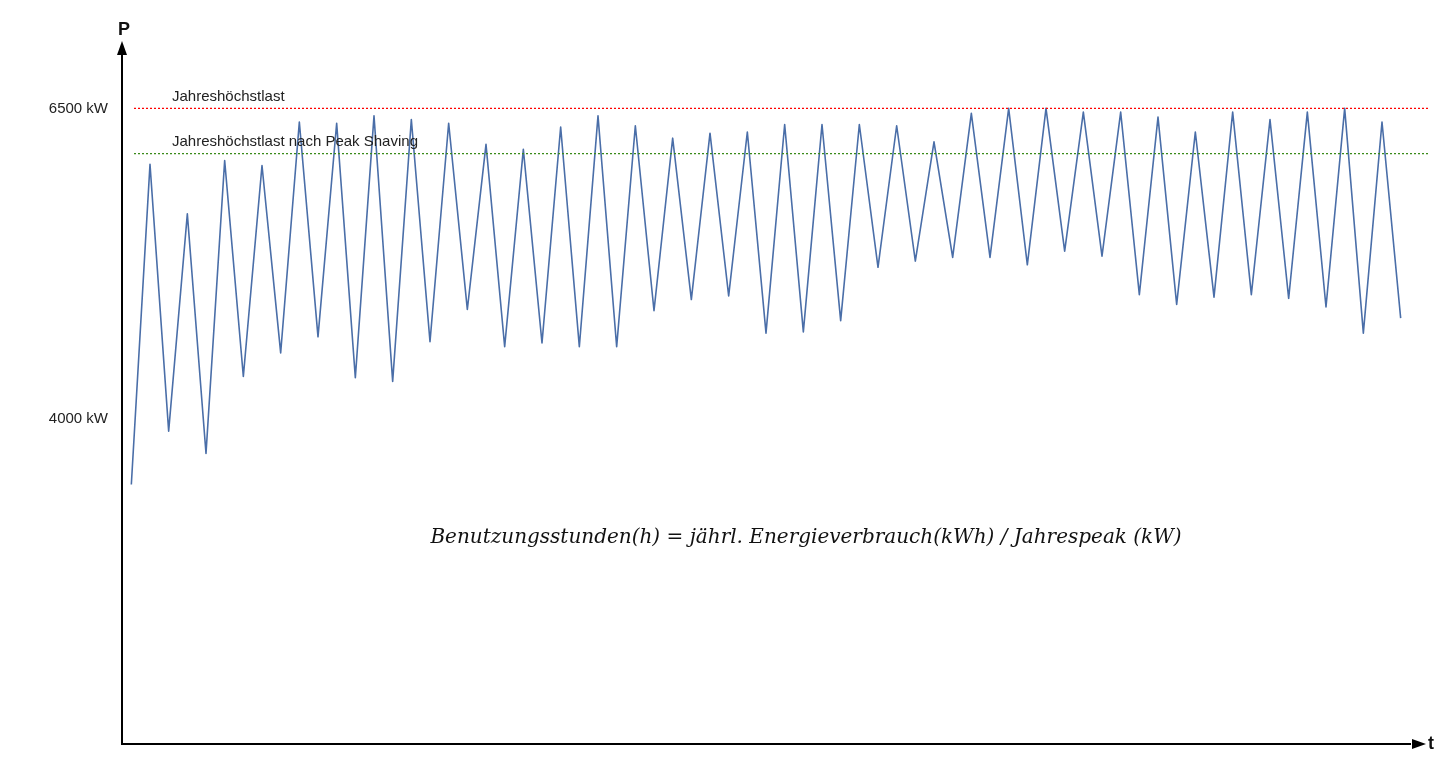 The height and width of the screenshot is (767, 1445). Describe the element at coordinates (805, 535) in the screenshot. I see `annotation: Benutzungsstunden(h) = jährl. Energieverbrauch(kWh) / Jahrespeak (kW)` at that location.